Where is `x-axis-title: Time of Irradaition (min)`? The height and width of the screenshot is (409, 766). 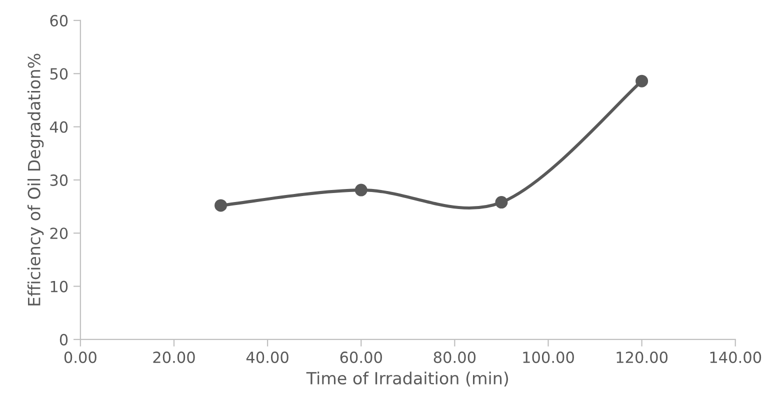
x-axis-title: Time of Irradaition (min) is located at coordinates (407, 379).